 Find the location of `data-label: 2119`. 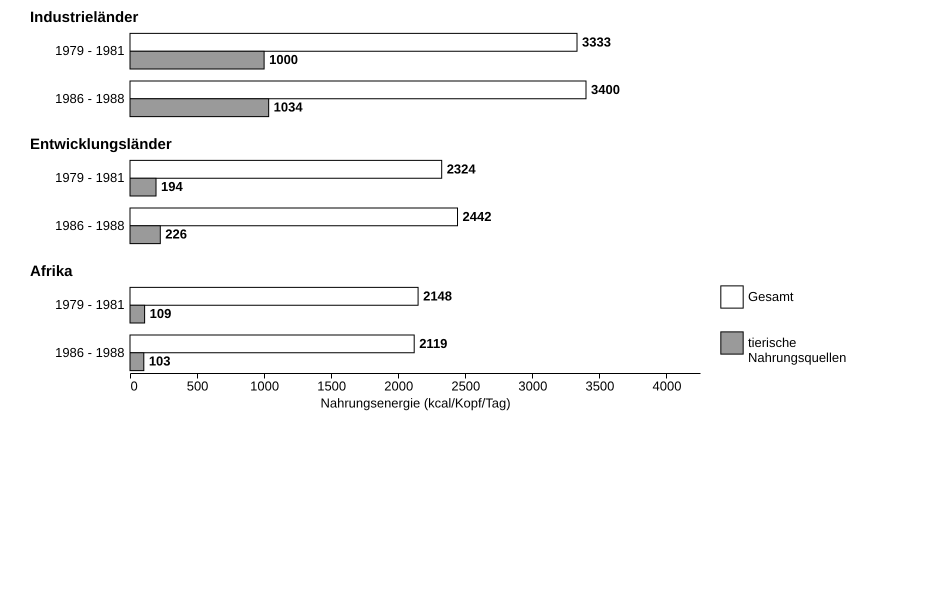

data-label: 2119 is located at coordinates (433, 343).